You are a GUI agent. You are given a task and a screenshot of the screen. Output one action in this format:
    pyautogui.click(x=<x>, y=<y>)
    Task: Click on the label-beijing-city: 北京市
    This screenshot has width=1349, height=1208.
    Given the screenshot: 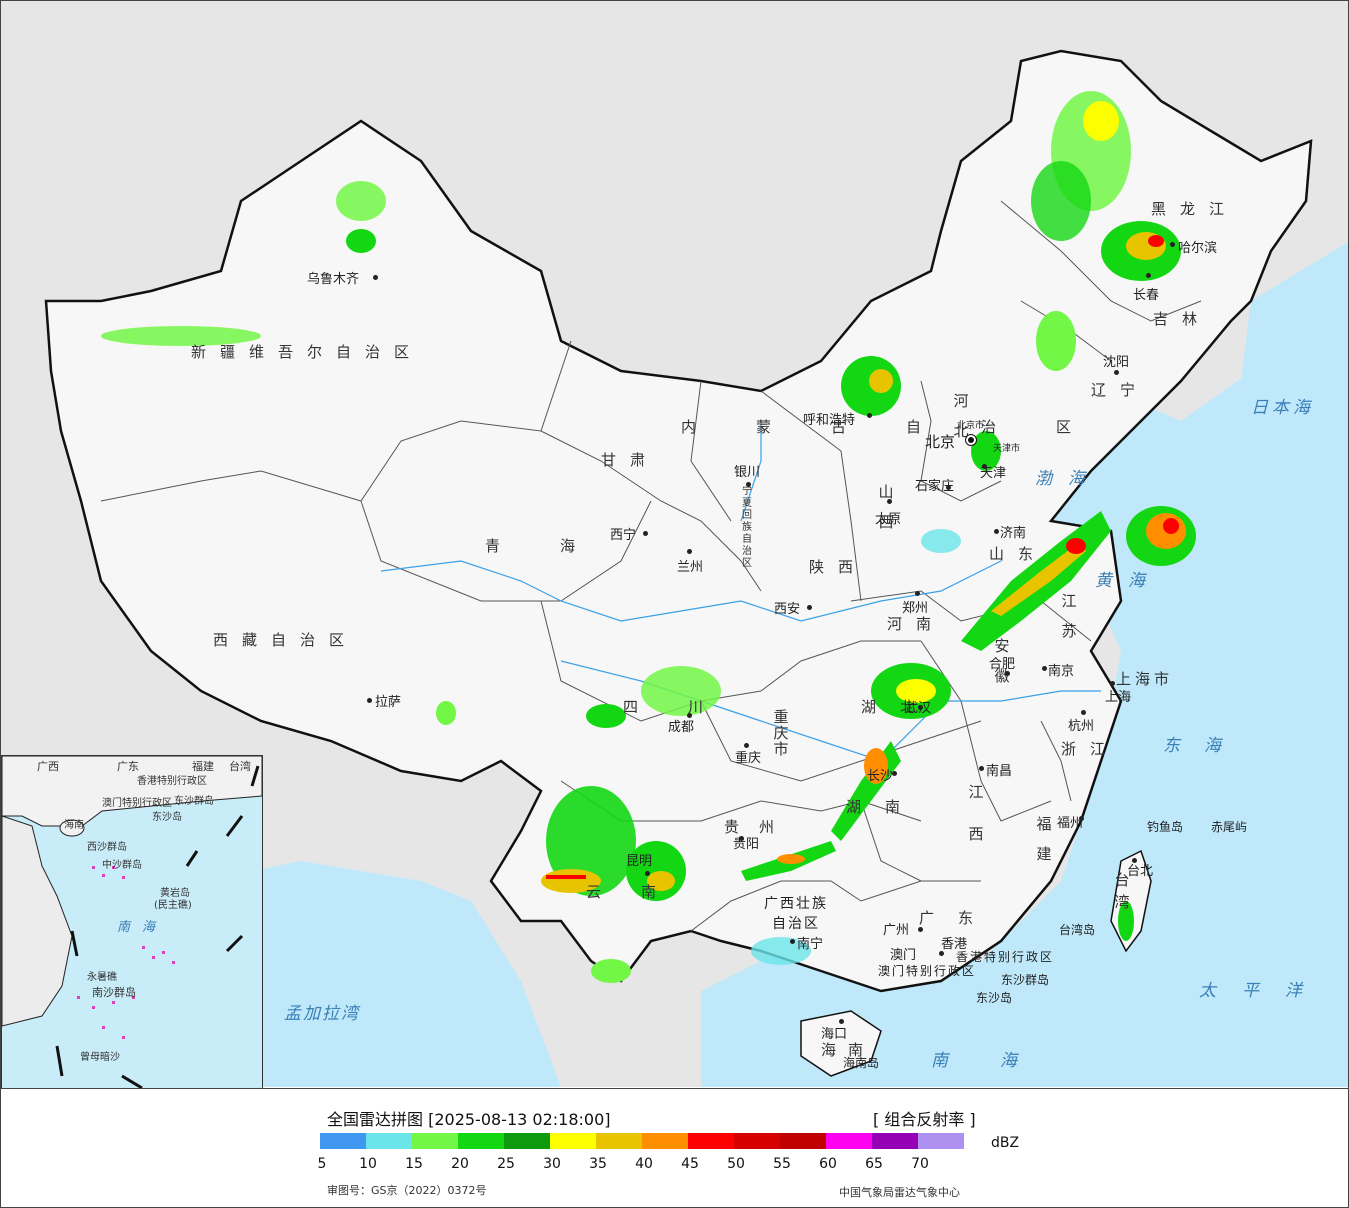 What is the action you would take?
    pyautogui.click(x=971, y=426)
    